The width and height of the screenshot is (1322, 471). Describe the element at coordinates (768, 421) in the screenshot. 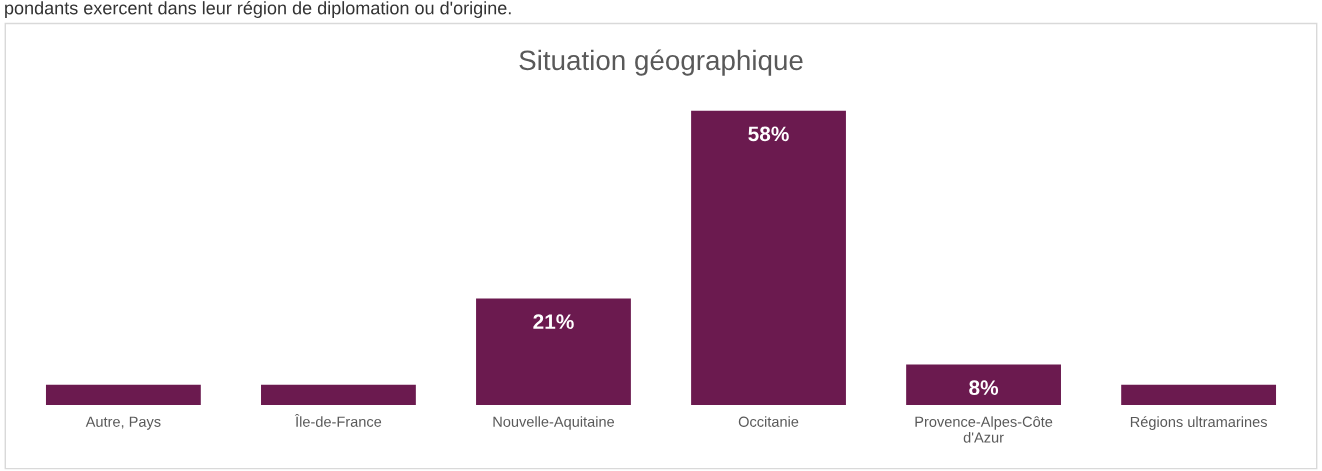

I see `x-tick-label: Occitanie` at that location.